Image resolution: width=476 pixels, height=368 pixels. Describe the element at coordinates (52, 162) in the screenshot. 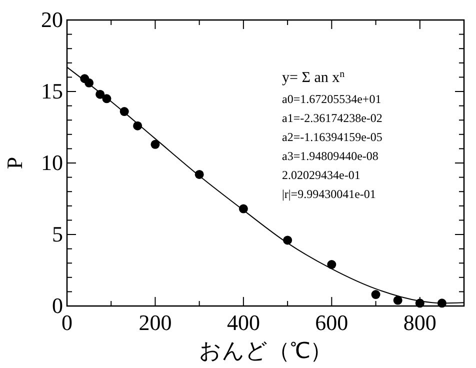

I see `y-tick-label: 10` at that location.